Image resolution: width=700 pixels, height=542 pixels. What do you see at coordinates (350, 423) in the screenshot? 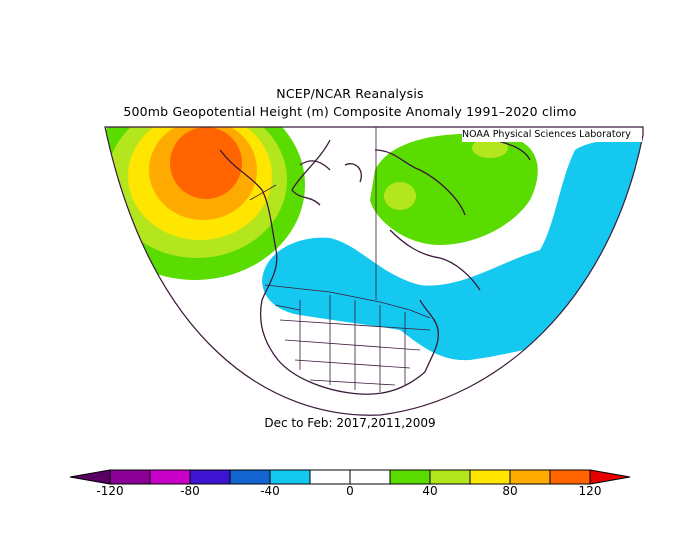
I see `period-label: Dec to Feb: 2017,2011,2009` at bounding box center [350, 423].